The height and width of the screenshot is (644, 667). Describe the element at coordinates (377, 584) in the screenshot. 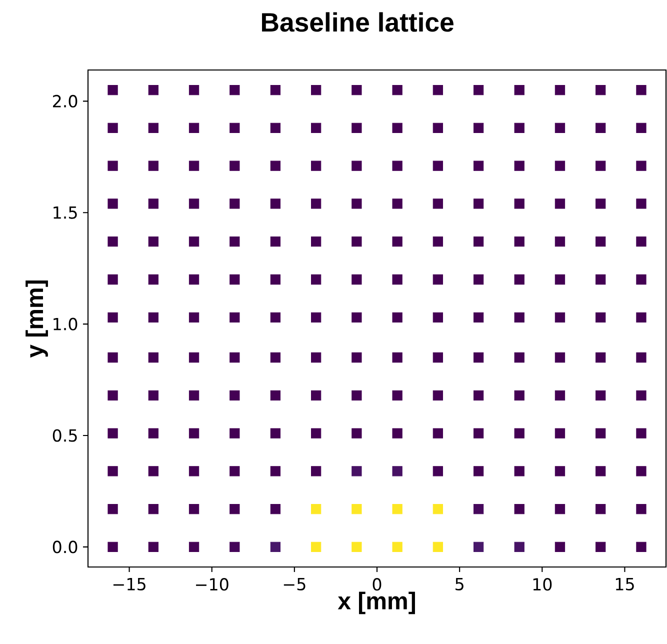

I see `x-tick-label: 0` at that location.